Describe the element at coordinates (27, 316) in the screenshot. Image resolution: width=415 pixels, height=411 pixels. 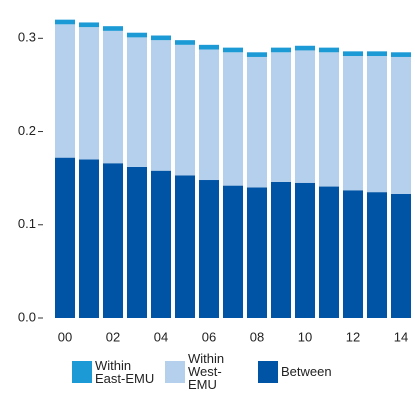
I see `y-tick-label: 0.0` at that location.